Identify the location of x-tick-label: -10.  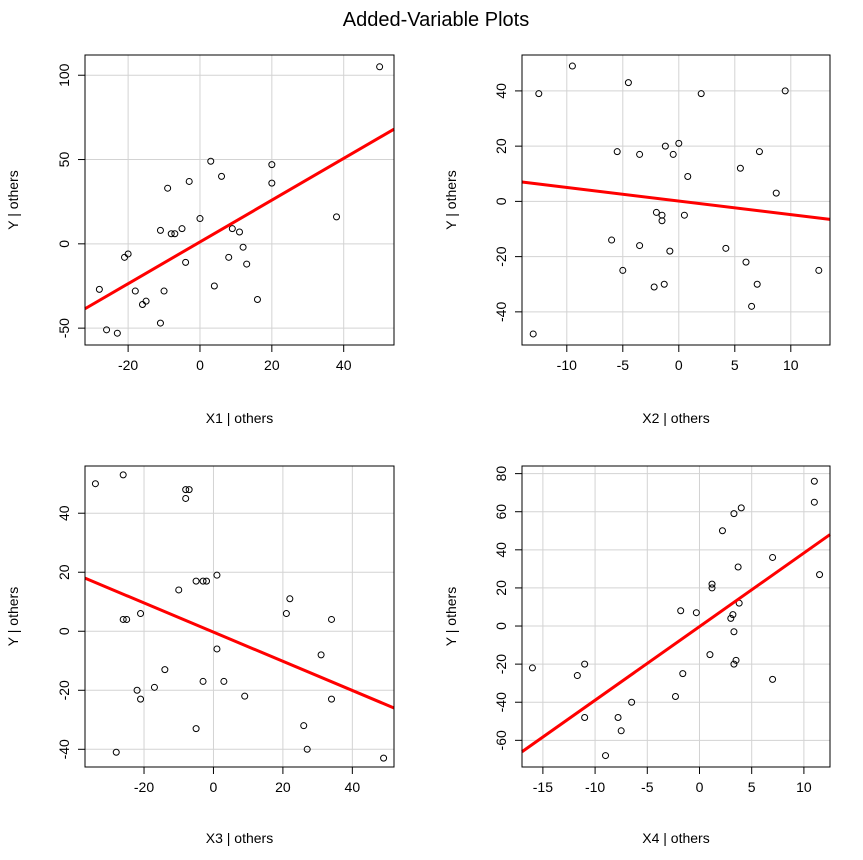
(595, 787).